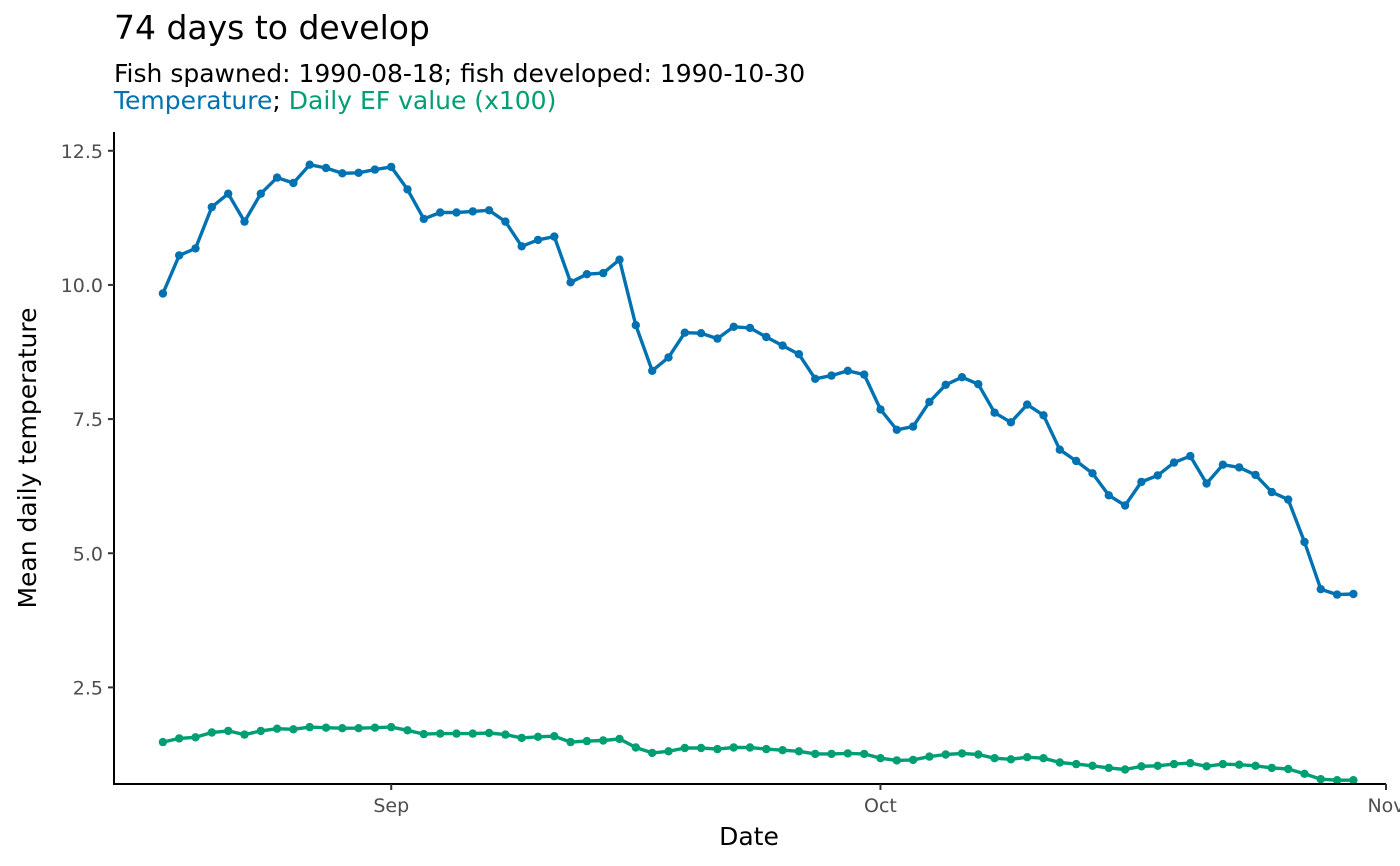 Image resolution: width=1400 pixels, height=866 pixels. I want to click on y-tick-label: 12.5, so click(82, 152).